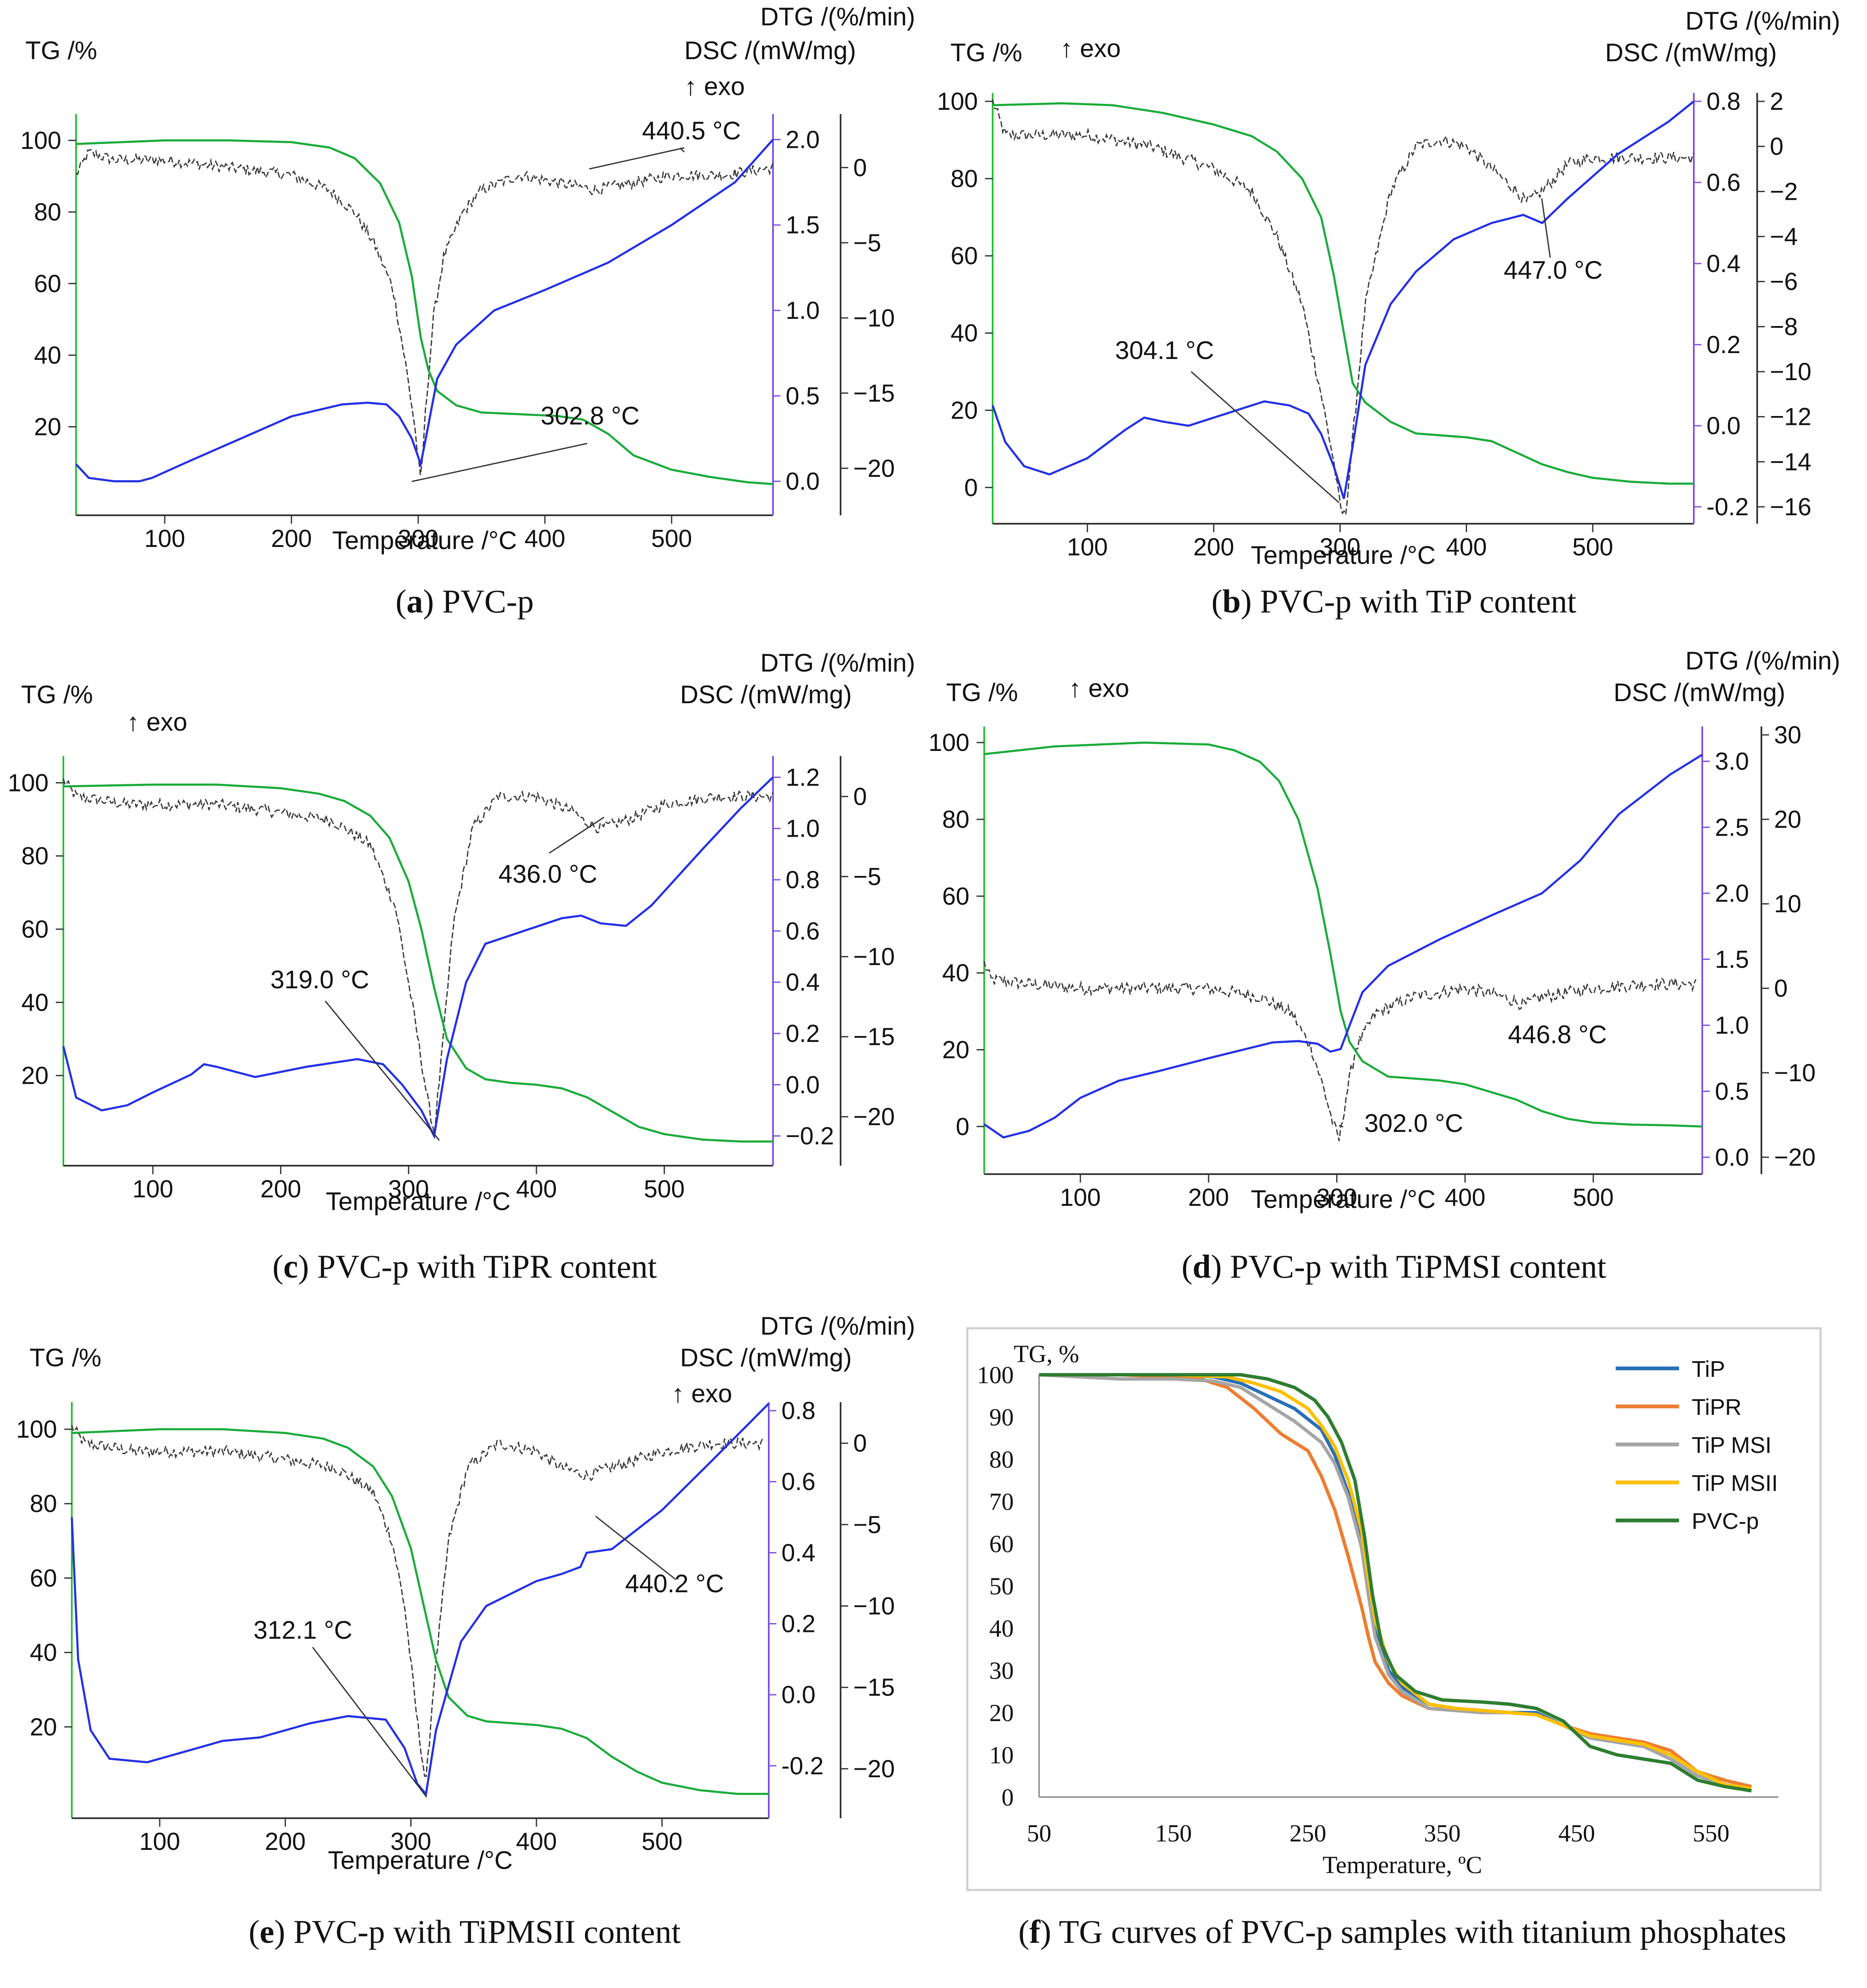 The image size is (1867, 1988). What do you see at coordinates (1732, 959) in the screenshot?
I see `dsc-tick-label: 1.5` at bounding box center [1732, 959].